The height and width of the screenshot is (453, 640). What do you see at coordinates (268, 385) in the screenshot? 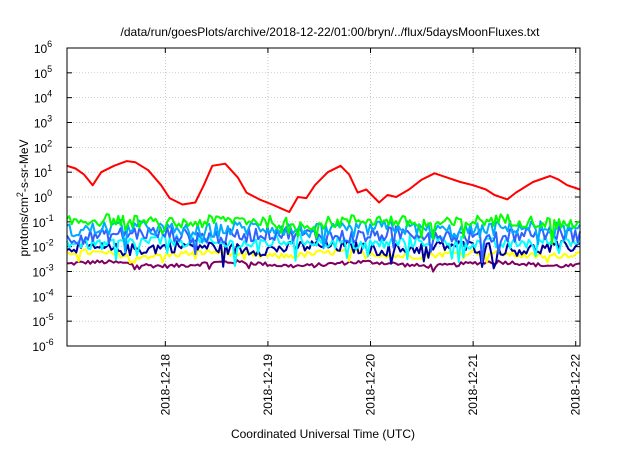
I see `x-tick-label: 2018-12-19` at bounding box center [268, 385].